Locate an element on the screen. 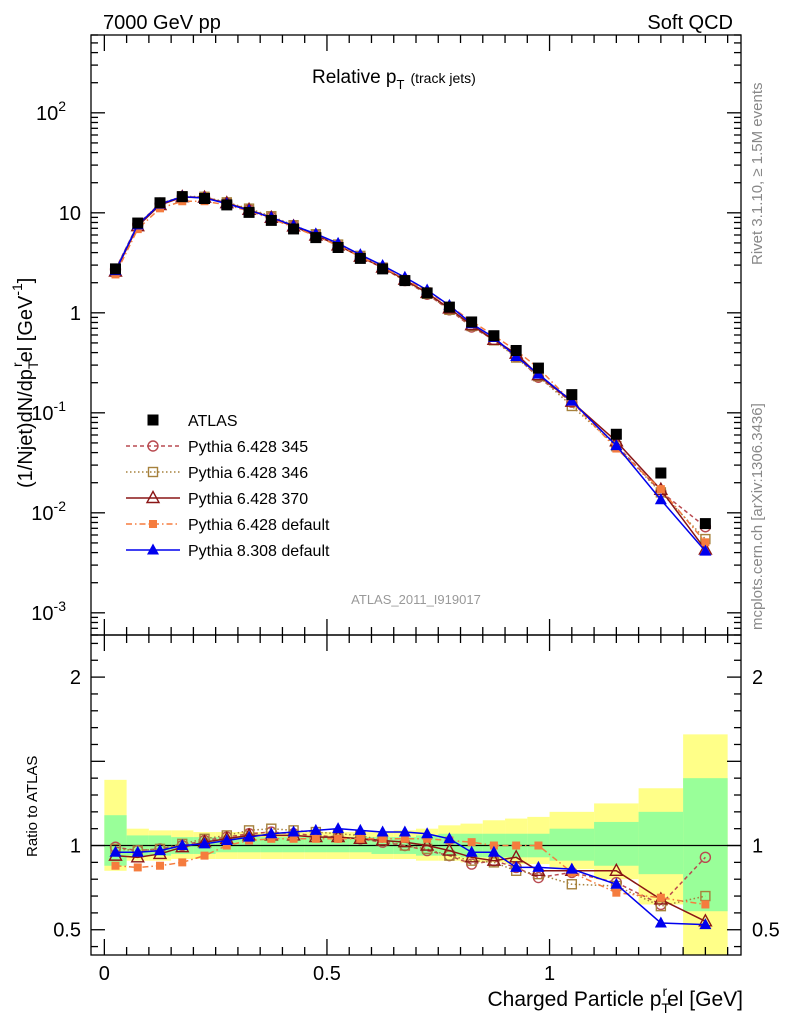 Image resolution: width=786 pixels, height=1024 pixels. y-tick-label-main: 10 is located at coordinates (70, 214).